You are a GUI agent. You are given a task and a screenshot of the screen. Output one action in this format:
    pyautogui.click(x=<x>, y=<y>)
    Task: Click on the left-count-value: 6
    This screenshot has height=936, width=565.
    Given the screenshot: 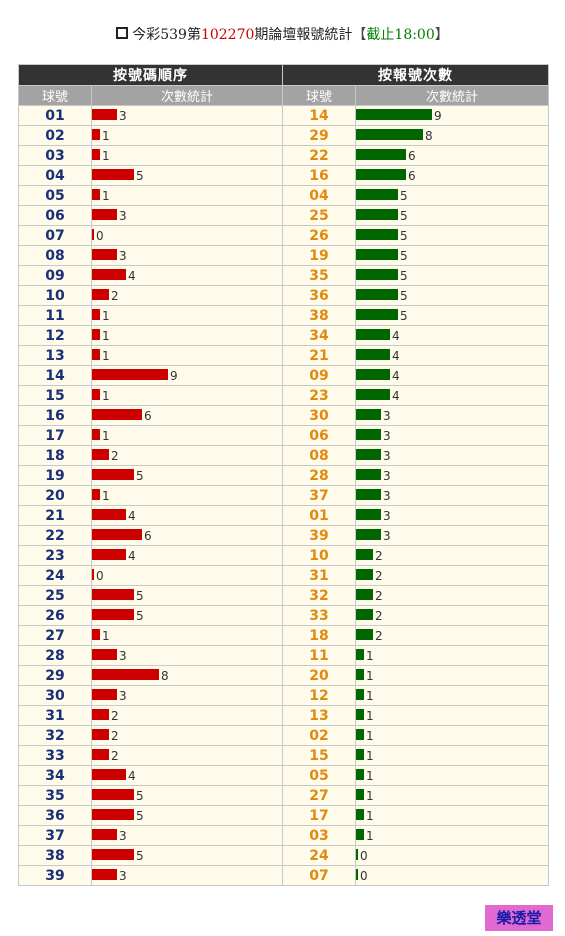 What is the action you would take?
    pyautogui.click(x=148, y=415)
    